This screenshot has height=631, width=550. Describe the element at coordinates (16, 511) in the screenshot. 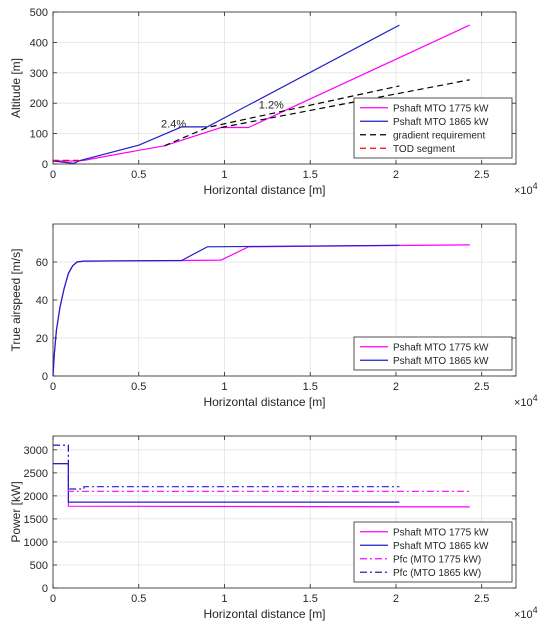

I see `y-axis-label: Power [kW]` at that location.